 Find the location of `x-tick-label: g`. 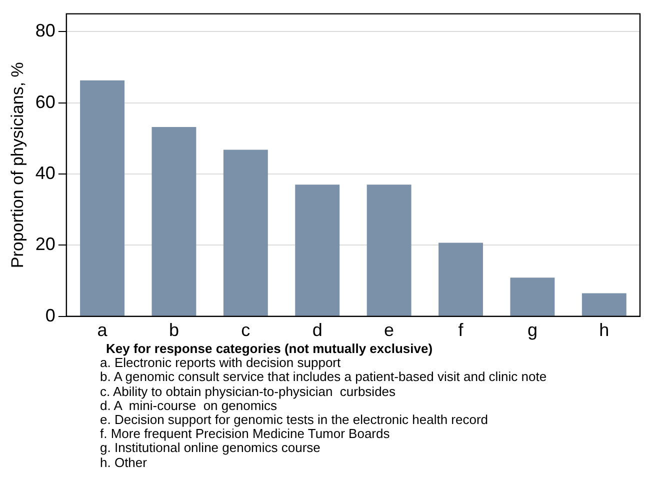

x-tick-label: g is located at coordinates (532, 330).